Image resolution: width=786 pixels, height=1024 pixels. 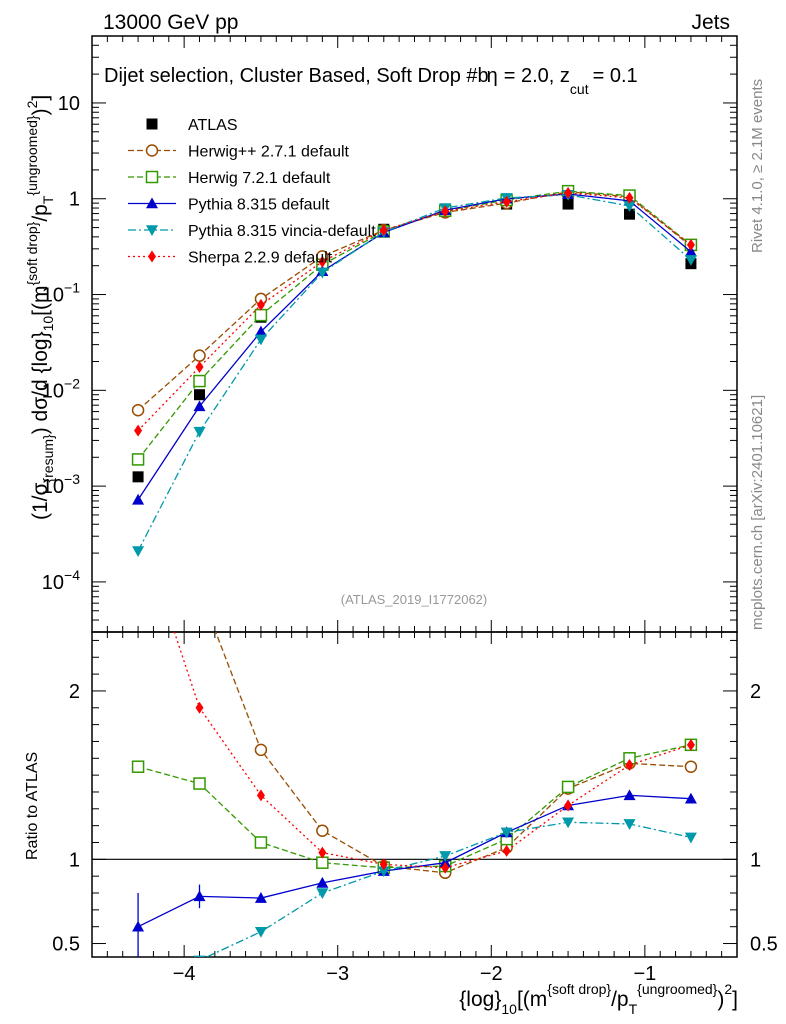 I want to click on legend-label-herwig-2-7-1-default: Herwig++ 2.7.1 default, so click(x=269, y=152).